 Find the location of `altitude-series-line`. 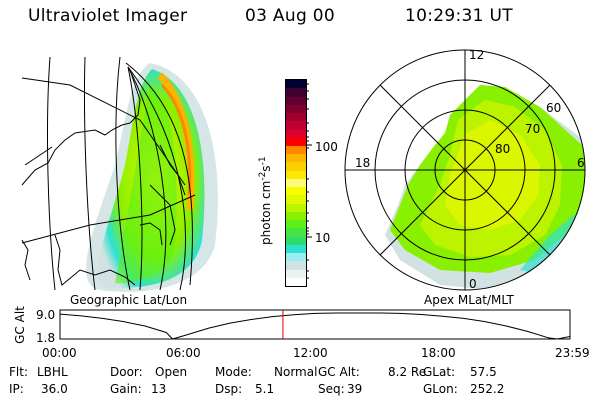

altitude-series-line is located at coordinates (315, 326).